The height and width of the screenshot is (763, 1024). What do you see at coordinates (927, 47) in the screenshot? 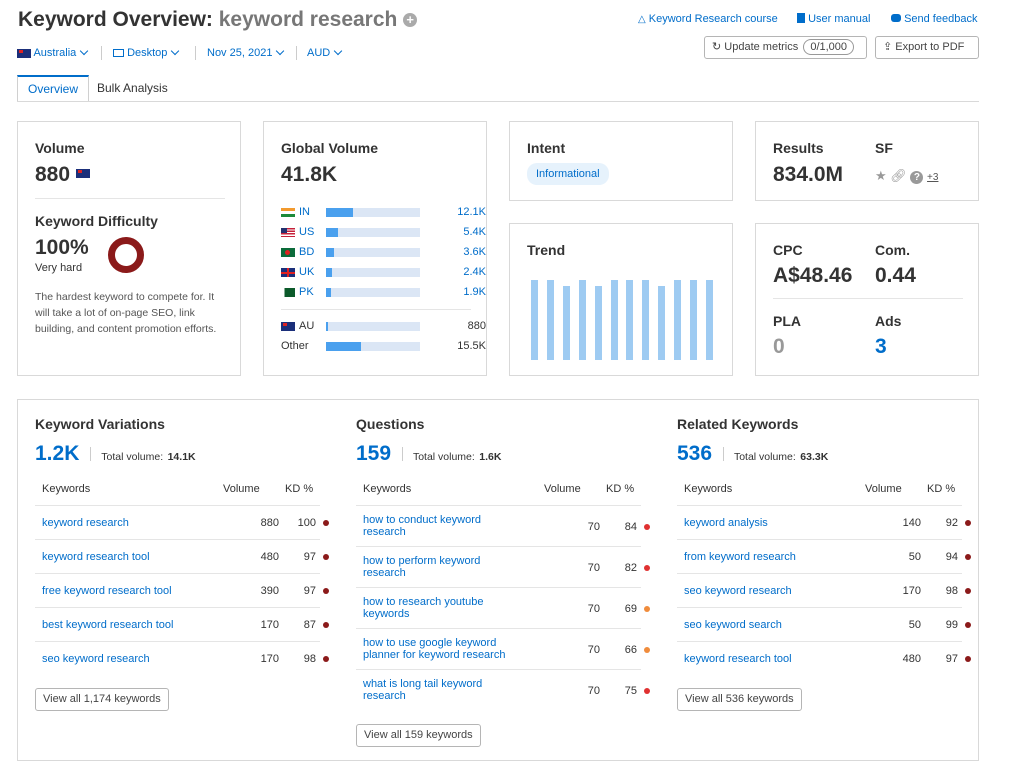
I see `export-pdf-button: ⇪ Export to PDF` at bounding box center [927, 47].